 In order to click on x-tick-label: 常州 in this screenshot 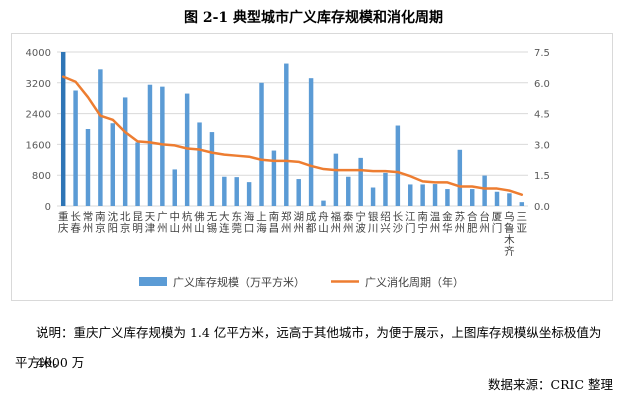, I will do `click(88, 222)`.